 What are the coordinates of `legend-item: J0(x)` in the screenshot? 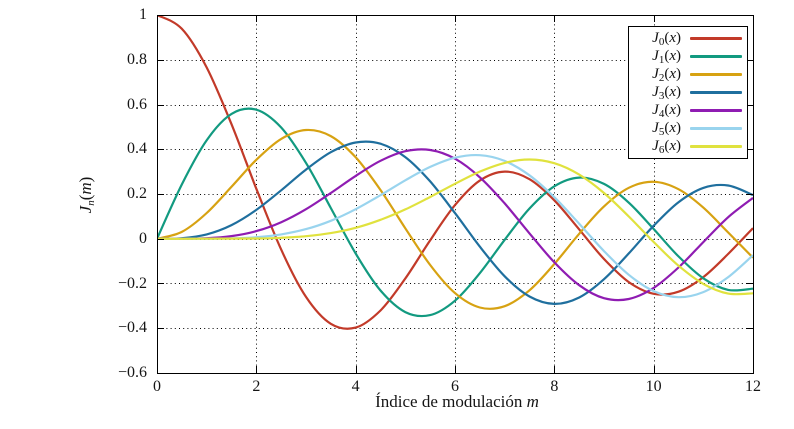 It's located at (687, 38).